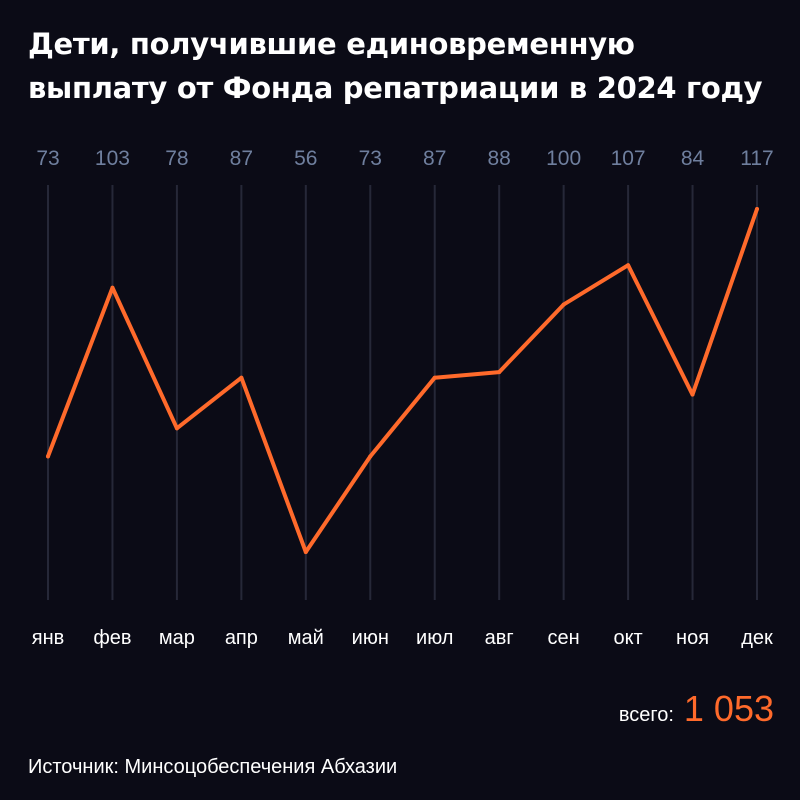  I want to click on data-point-сен, so click(563, 304).